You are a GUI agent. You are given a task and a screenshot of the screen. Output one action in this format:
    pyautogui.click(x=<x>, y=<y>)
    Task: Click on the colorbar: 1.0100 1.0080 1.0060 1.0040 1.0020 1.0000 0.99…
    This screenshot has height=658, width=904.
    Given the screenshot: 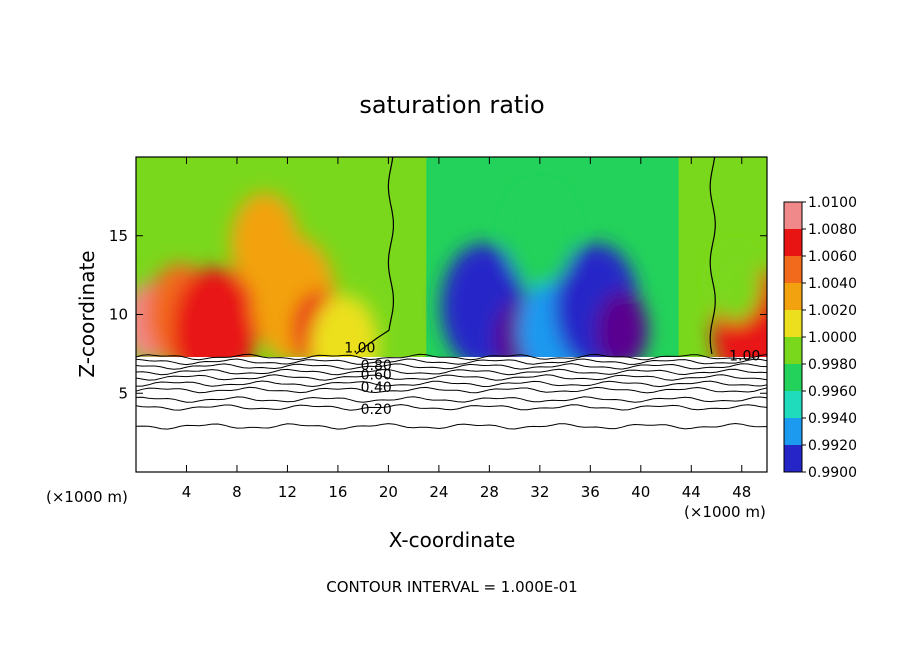 What is the action you would take?
    pyautogui.click(x=820, y=338)
    